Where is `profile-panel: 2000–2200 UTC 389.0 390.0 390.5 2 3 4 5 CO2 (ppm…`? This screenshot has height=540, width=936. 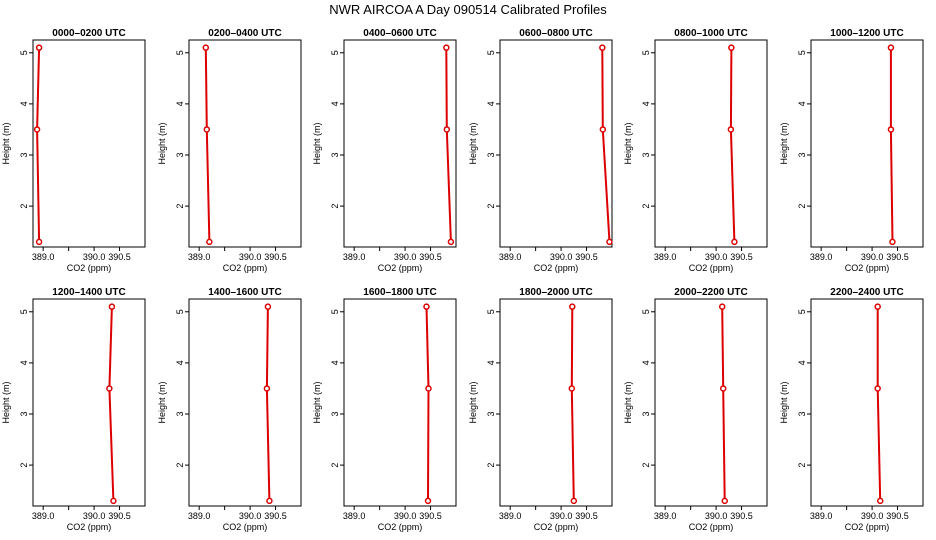 profile-panel: 2000–2200 UTC 389.0 390.0 390.5 2 3 4 5 CO2 (ppm… is located at coordinates (695, 409).